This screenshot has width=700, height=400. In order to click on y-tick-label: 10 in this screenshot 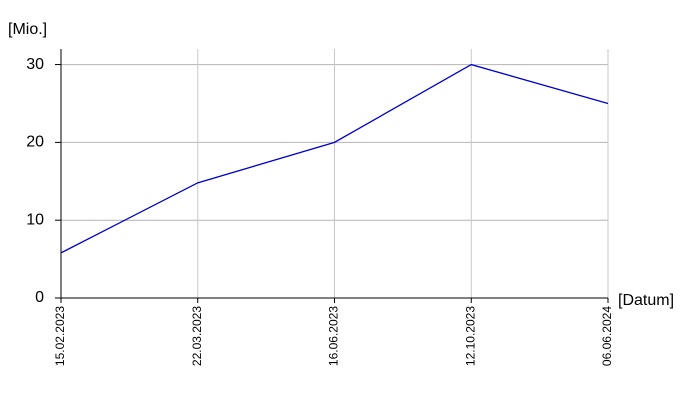, I will do `click(35, 219)`.